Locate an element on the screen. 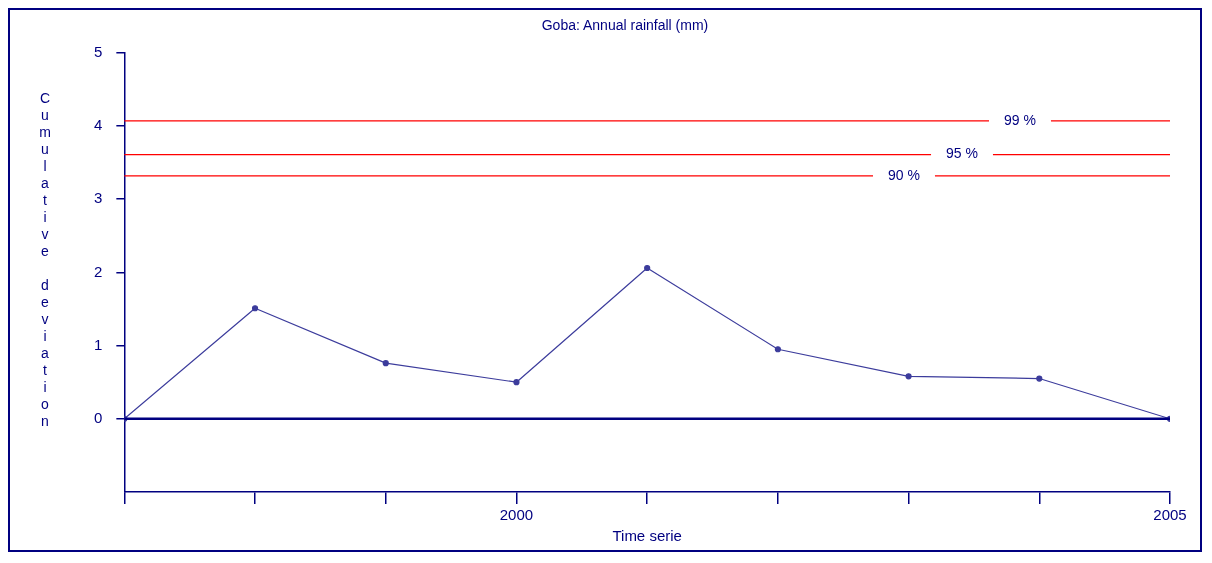 The image size is (1212, 563). y-tick-label: 1 is located at coordinates (98, 344).